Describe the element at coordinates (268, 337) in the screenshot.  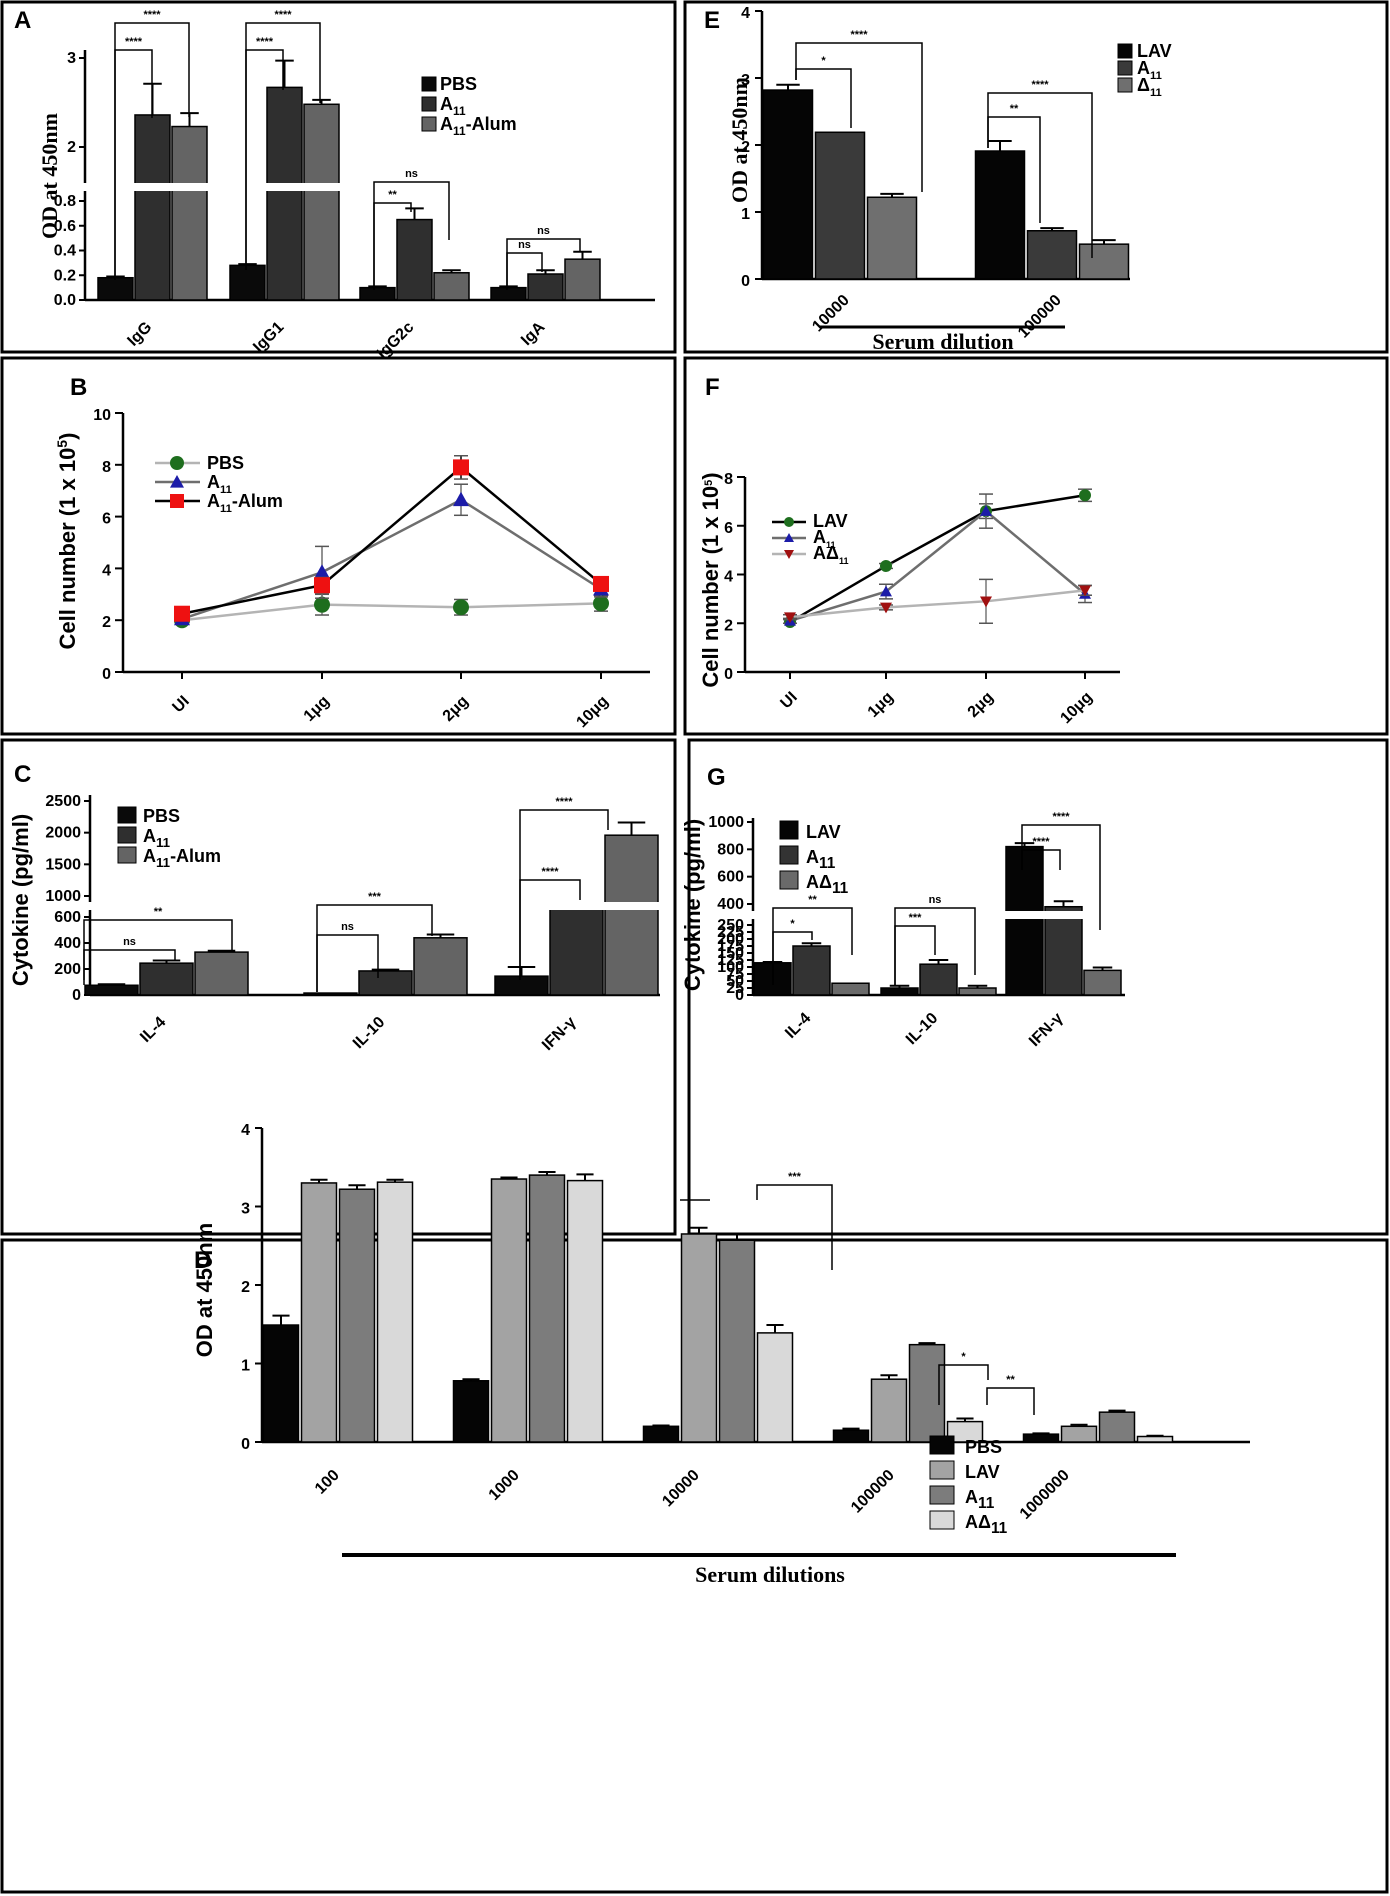
I see `x-tick-label: IgG1` at that location.